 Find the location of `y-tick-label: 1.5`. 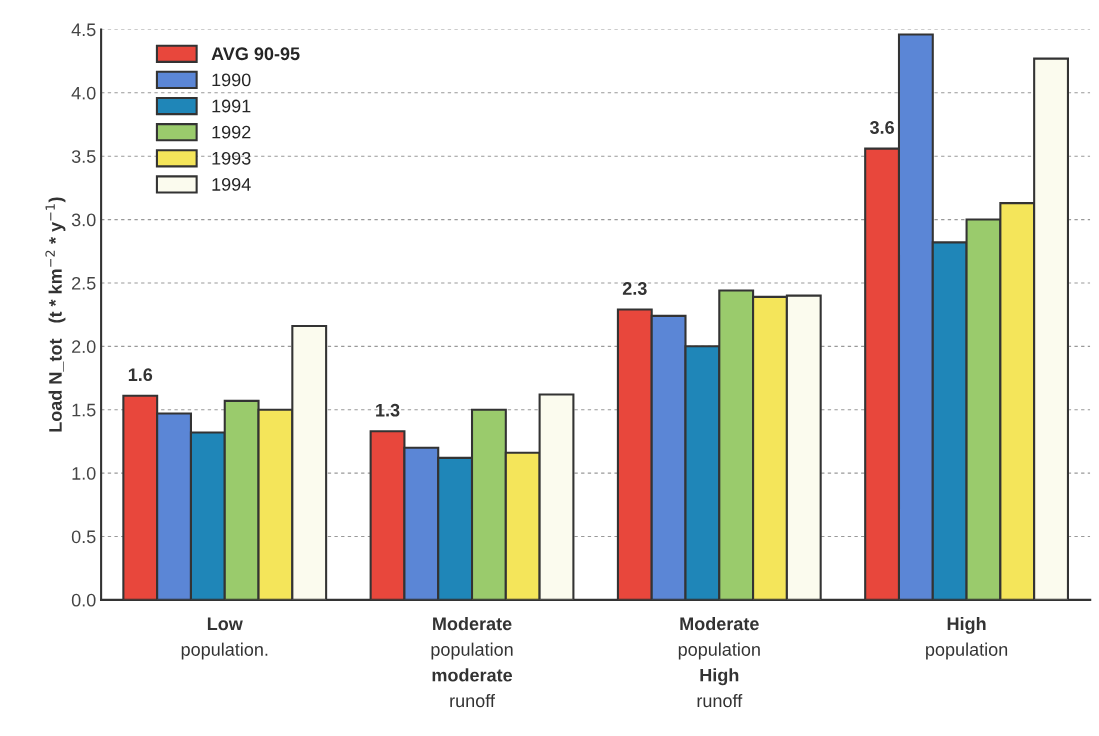

y-tick-label: 1.5 is located at coordinates (84, 410).